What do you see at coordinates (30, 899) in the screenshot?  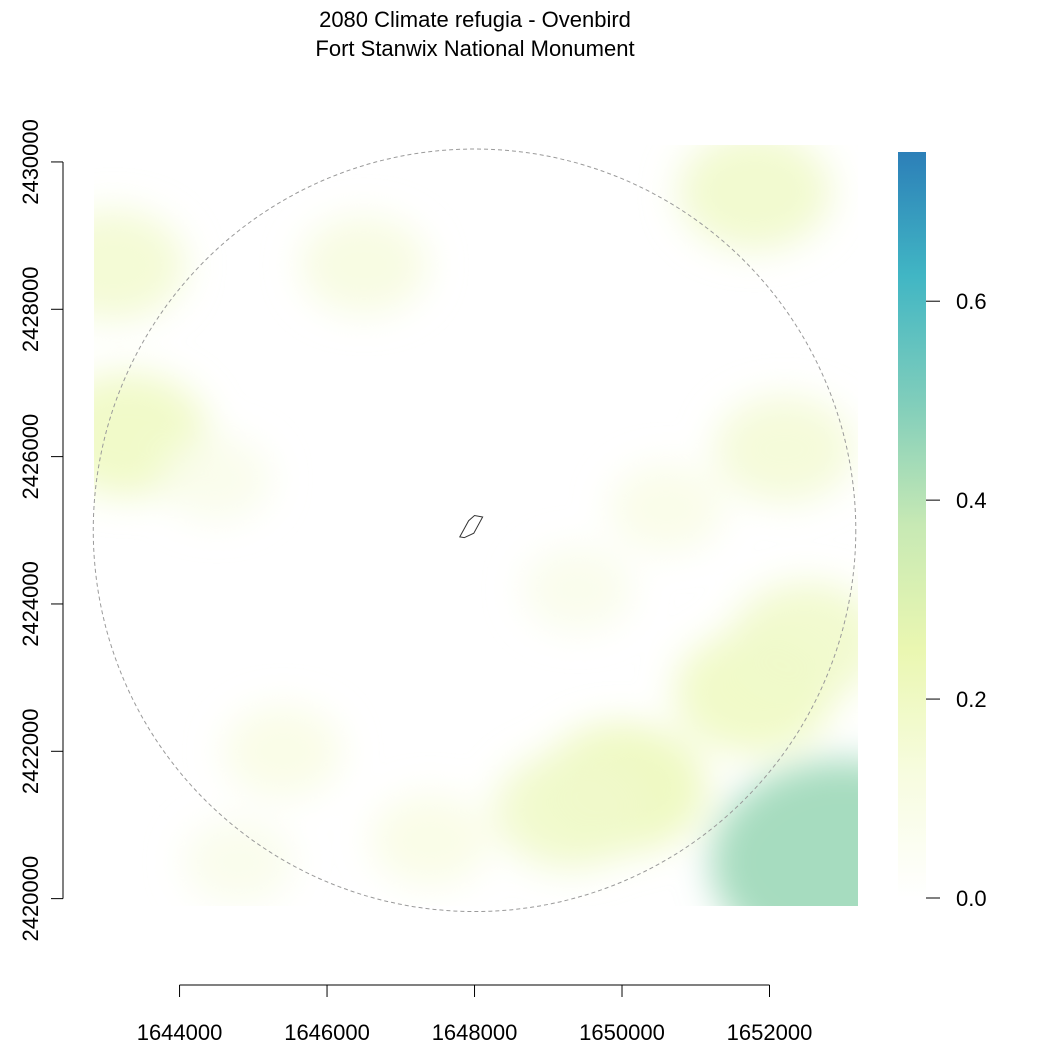 I see `y-tick-label: 2420000` at bounding box center [30, 899].